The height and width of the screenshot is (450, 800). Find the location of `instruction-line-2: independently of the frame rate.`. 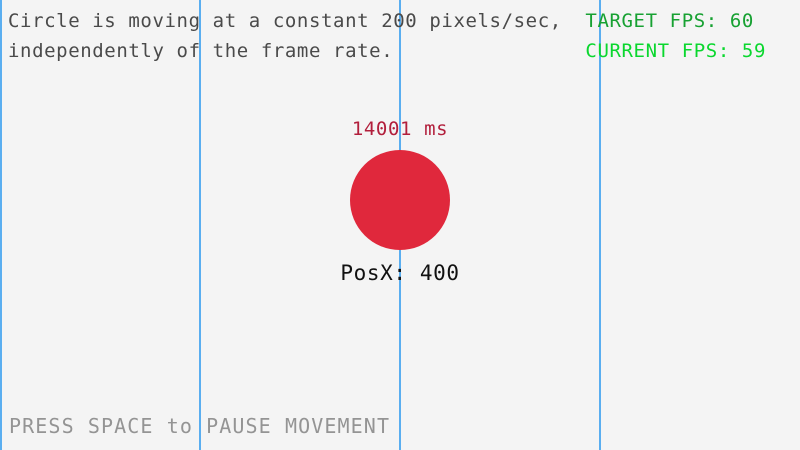

instruction-line-2: independently of the frame rate. is located at coordinates (201, 51).